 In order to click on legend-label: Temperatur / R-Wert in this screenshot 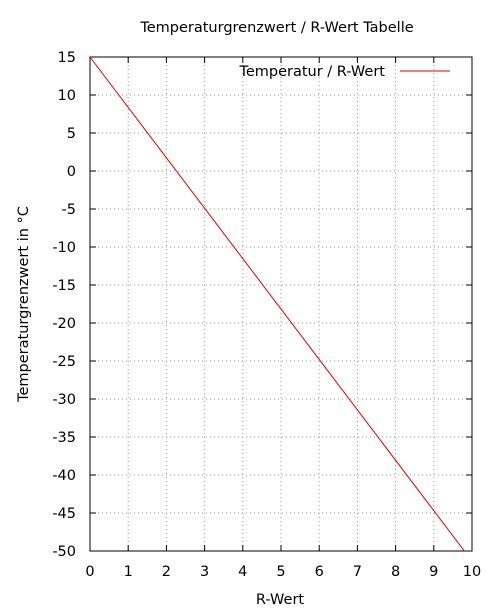, I will do `click(311, 72)`.